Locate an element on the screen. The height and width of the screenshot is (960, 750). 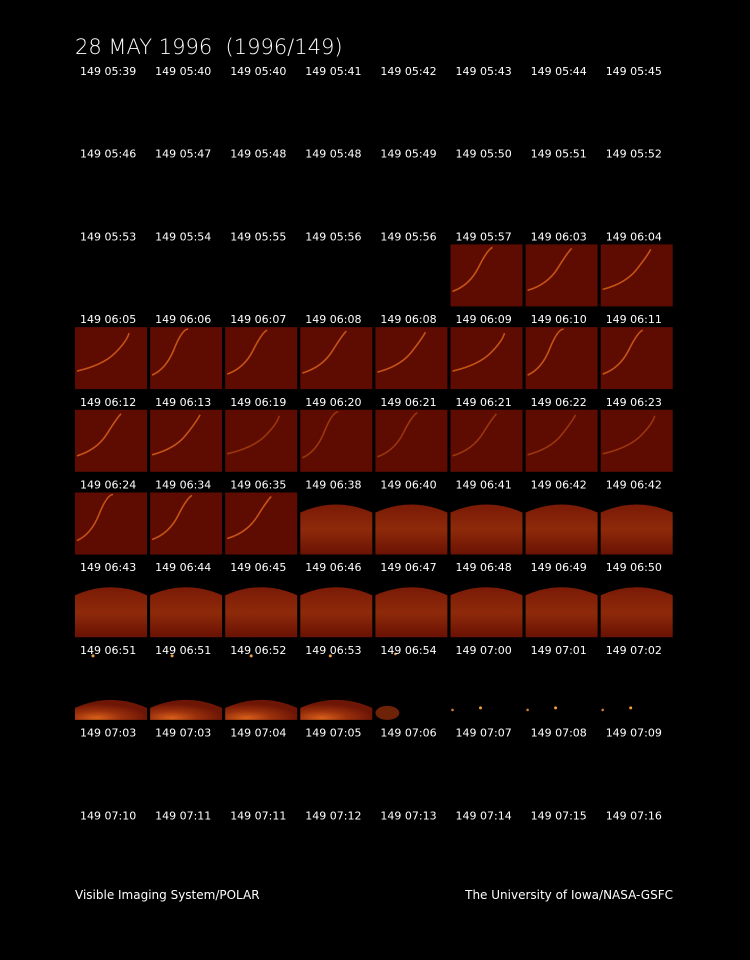
frame-label: 149 07:10 is located at coordinates (108, 815).